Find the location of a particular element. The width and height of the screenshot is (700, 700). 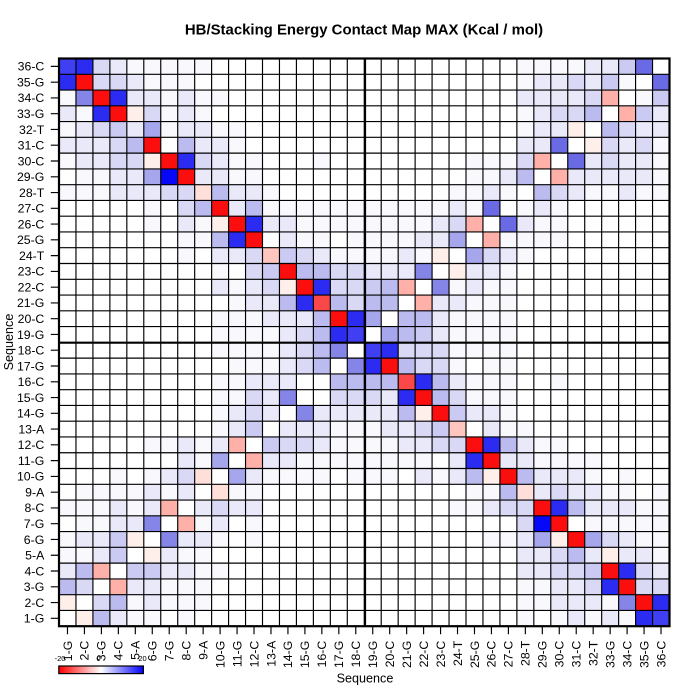

svg-text: 20 is located at coordinates (142, 658).